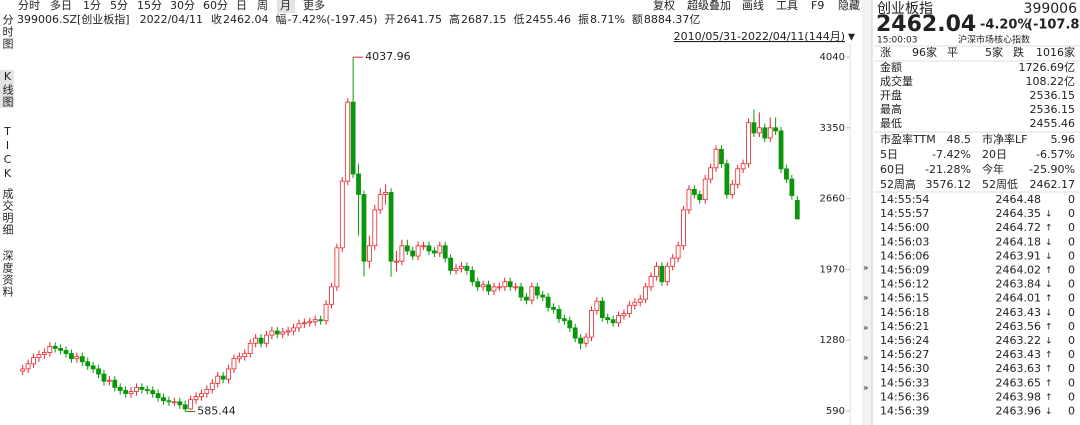 This screenshot has height=425, width=1080. Describe the element at coordinates (904, 396) in the screenshot. I see `tick-time: 14:56:36` at that location.